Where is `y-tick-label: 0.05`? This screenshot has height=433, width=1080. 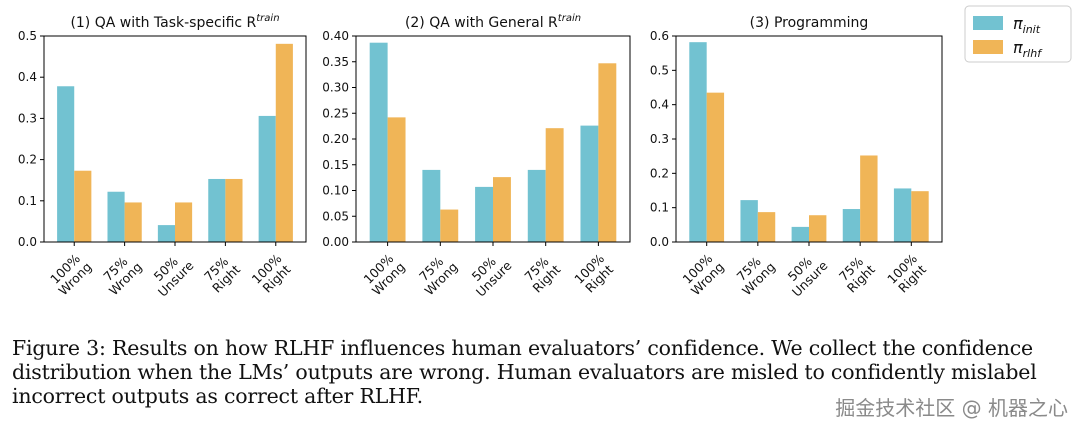 y-tick-label: 0.05 is located at coordinates (335, 216).